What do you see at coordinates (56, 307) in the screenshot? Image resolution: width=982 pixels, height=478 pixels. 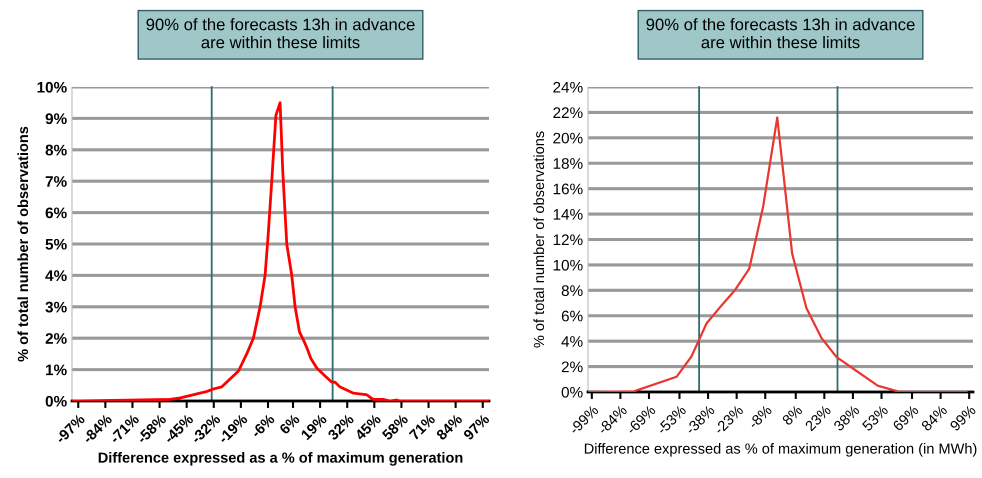 I see `y-tick-label: 3%` at bounding box center [56, 307].